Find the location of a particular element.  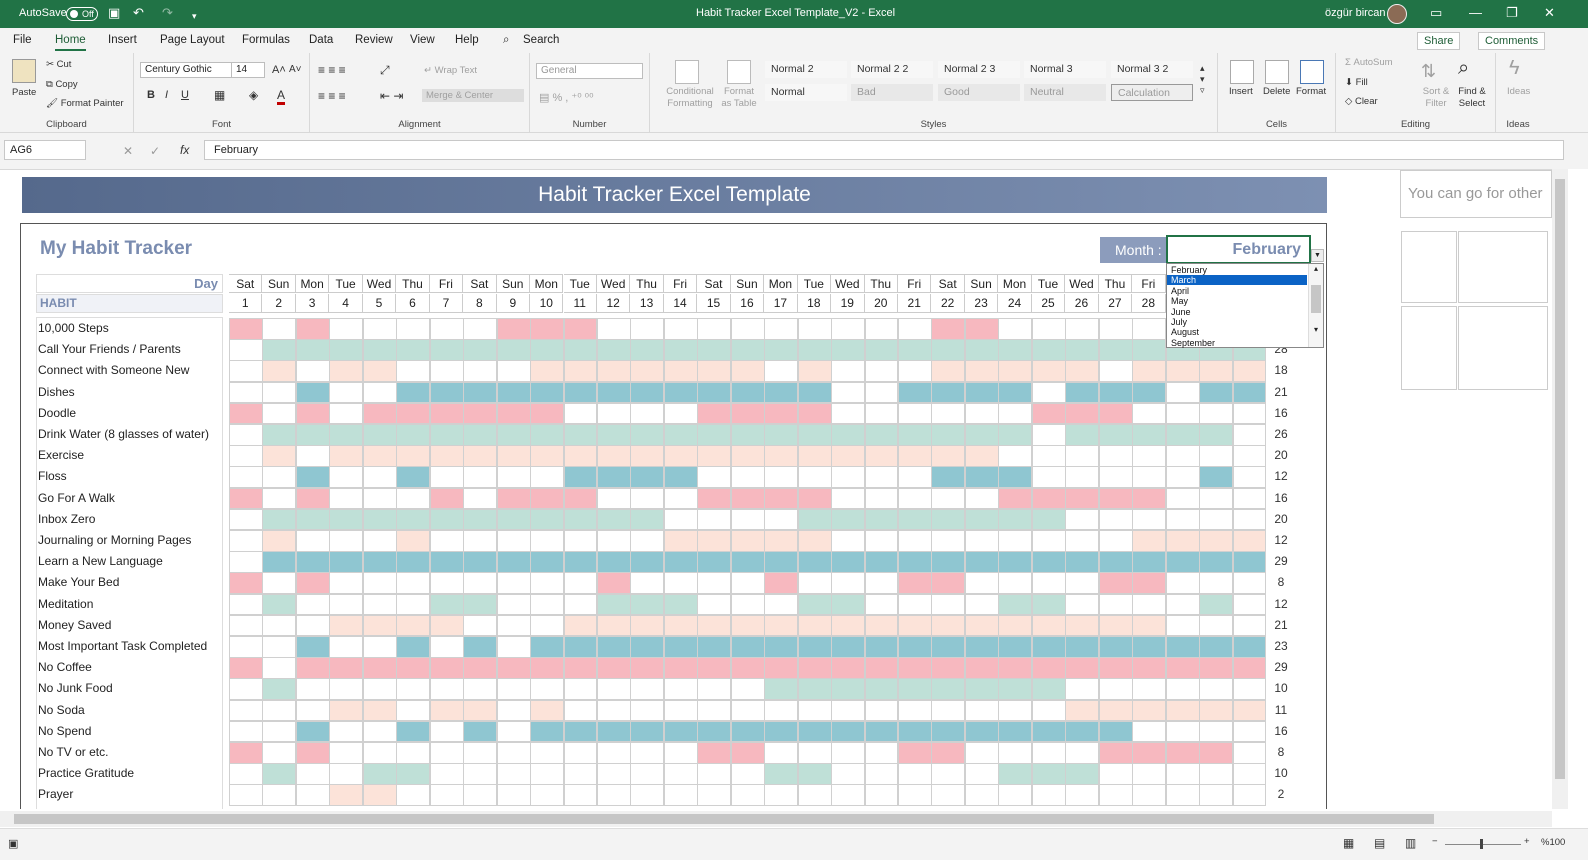

fill-color-icon: ◈ is located at coordinates (254, 95).